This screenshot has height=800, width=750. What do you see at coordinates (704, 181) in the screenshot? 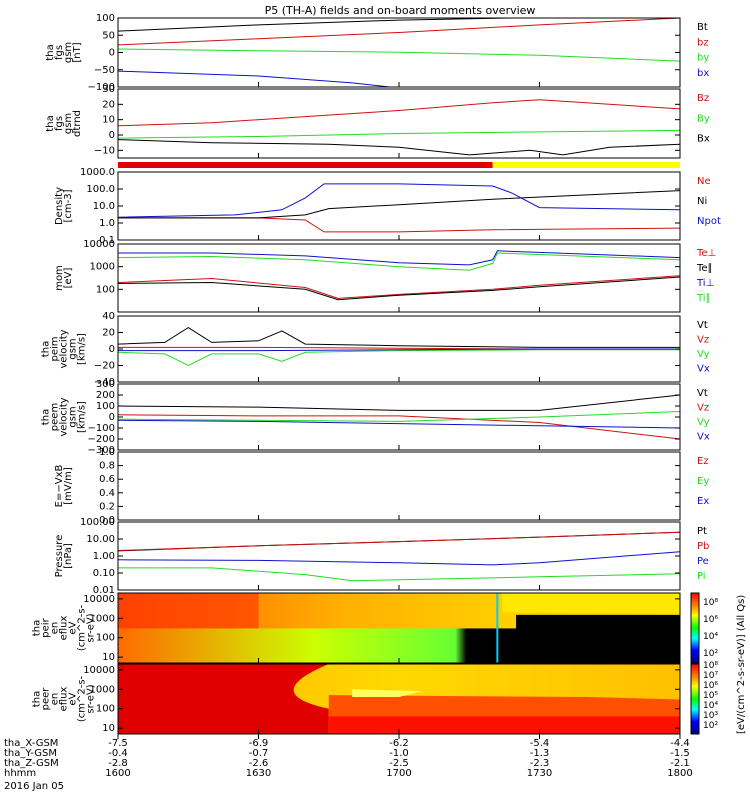
I see `legend-Ne: Ne` at bounding box center [704, 181].